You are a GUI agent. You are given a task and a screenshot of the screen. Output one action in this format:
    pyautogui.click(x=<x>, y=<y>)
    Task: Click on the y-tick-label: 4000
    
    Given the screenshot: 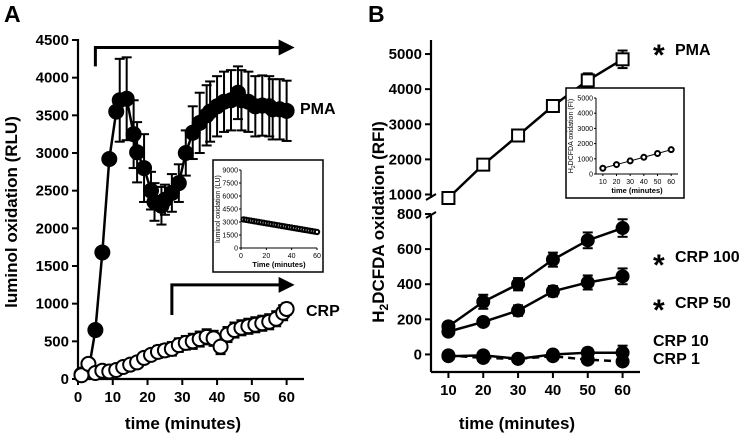 What is the action you would take?
    pyautogui.click(x=405, y=89)
    